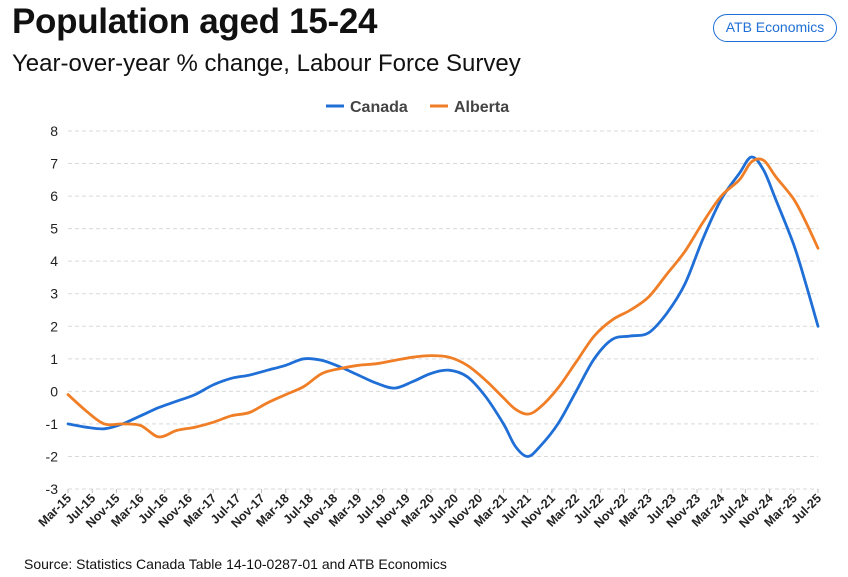  Describe the element at coordinates (195, 21) in the screenshot. I see `chart-title: Population aged 15-24` at that location.